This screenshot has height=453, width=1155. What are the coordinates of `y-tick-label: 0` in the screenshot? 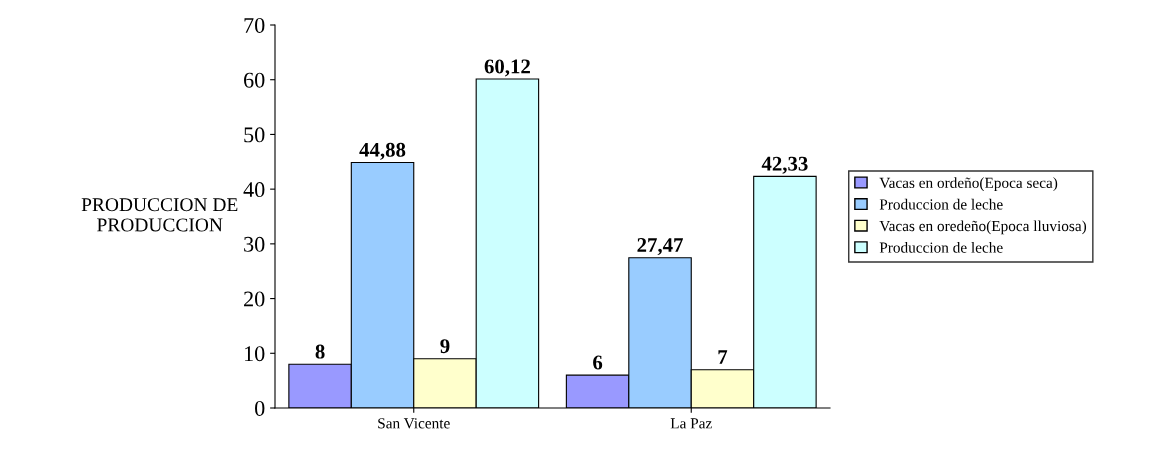 It's located at (260, 408).